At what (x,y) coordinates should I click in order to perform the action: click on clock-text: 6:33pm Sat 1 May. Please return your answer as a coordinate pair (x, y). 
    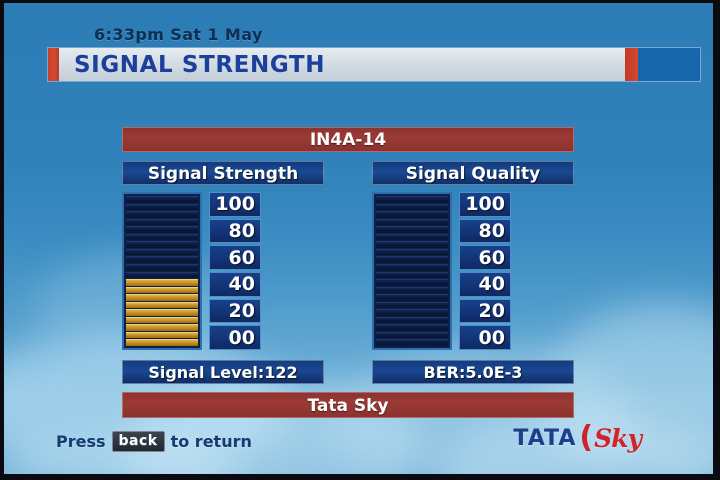
    Looking at the image, I should click on (178, 34).